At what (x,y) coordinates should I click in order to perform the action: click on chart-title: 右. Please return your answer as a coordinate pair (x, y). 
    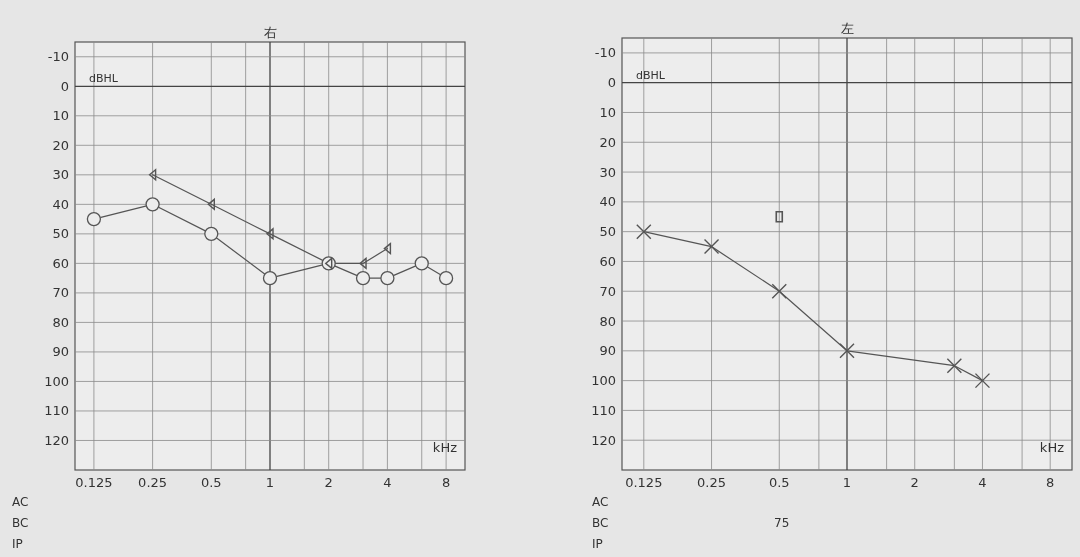
    Looking at the image, I should click on (270, 32).